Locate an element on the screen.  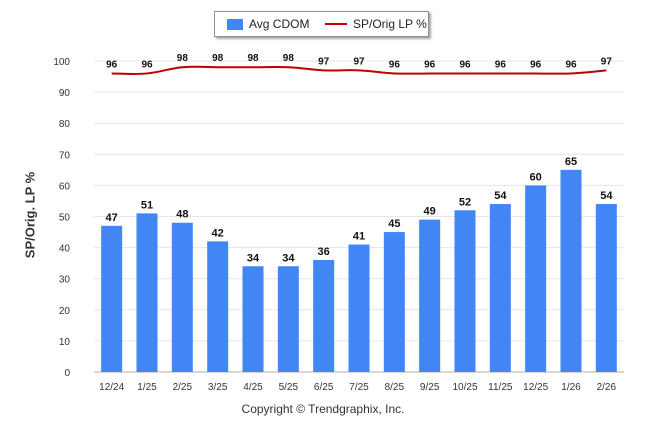
copyright-text: Copyright © Trendgraphix, Inc. is located at coordinates (323, 409).